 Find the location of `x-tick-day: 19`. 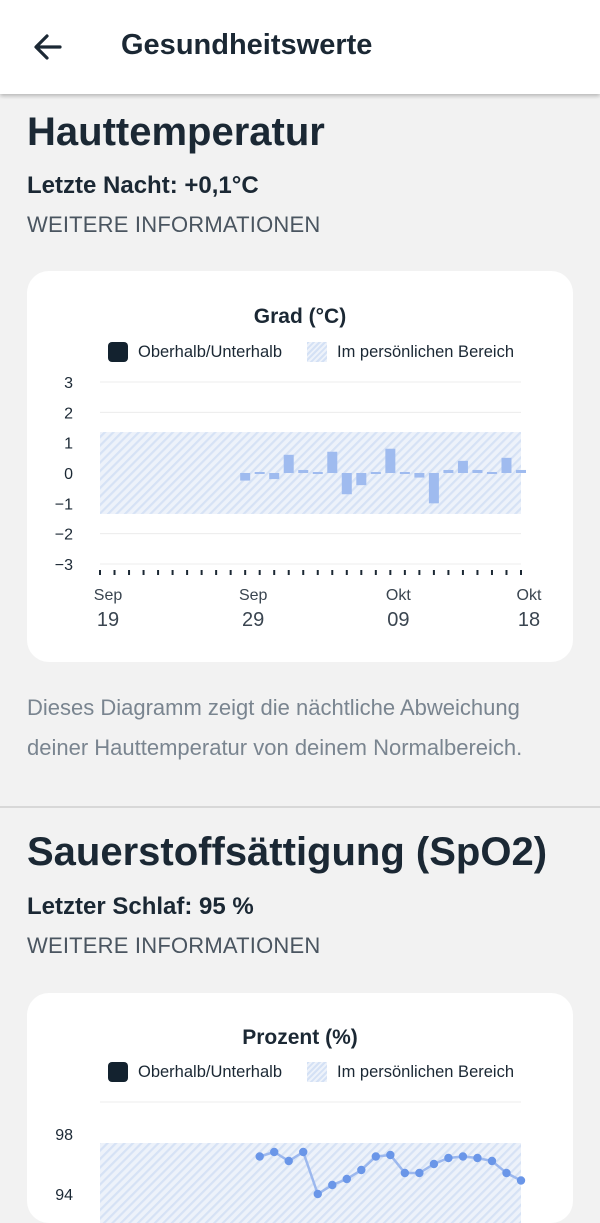

x-tick-day: 19 is located at coordinates (108, 620).